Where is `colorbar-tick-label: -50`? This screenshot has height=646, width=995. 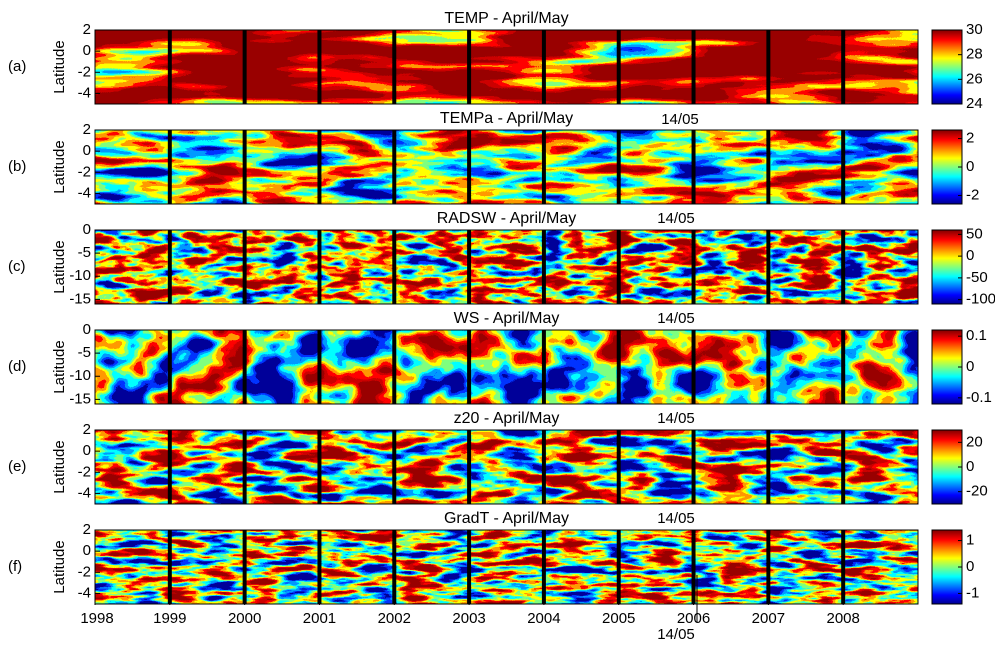 colorbar-tick-label: -50 is located at coordinates (977, 277).